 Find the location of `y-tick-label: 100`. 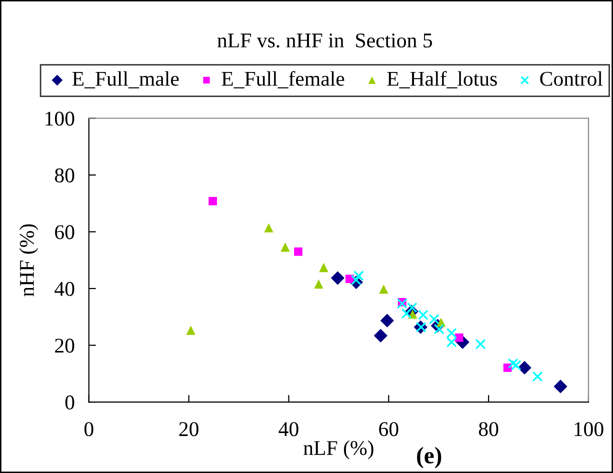

y-tick-label: 100 is located at coordinates (60, 119).